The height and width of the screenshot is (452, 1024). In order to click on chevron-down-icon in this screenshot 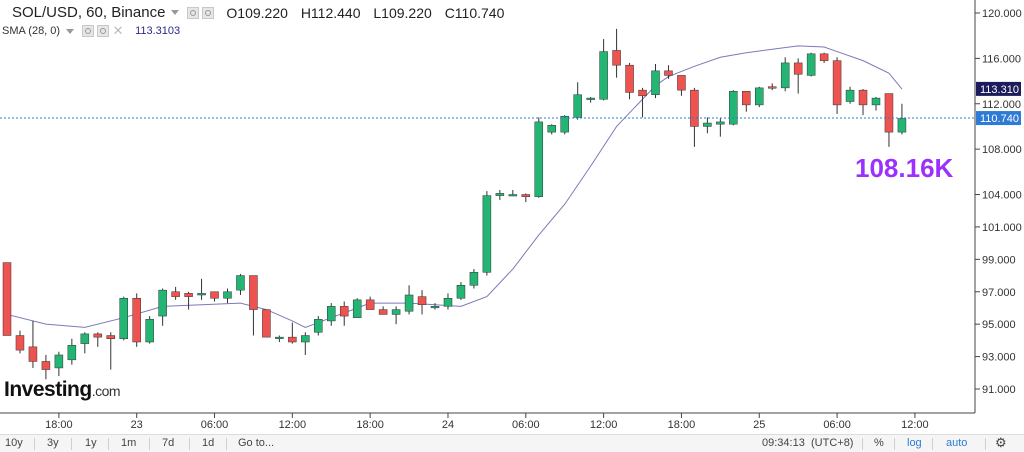, I will do `click(175, 12)`.